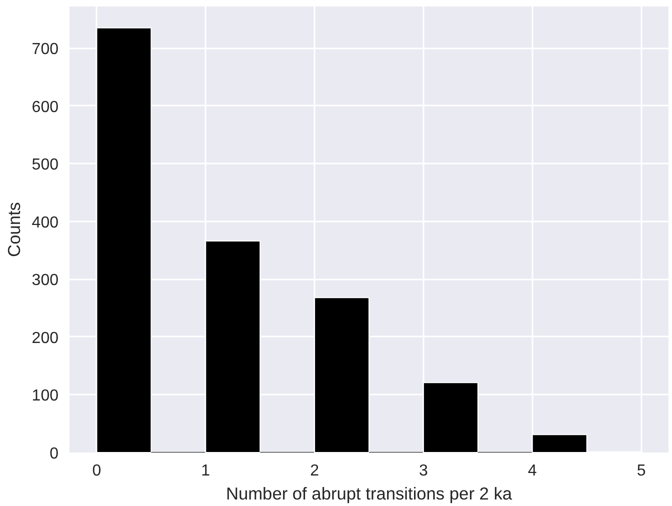 The height and width of the screenshot is (506, 672). Describe the element at coordinates (45, 49) in the screenshot. I see `y-tick-label: 700` at that location.